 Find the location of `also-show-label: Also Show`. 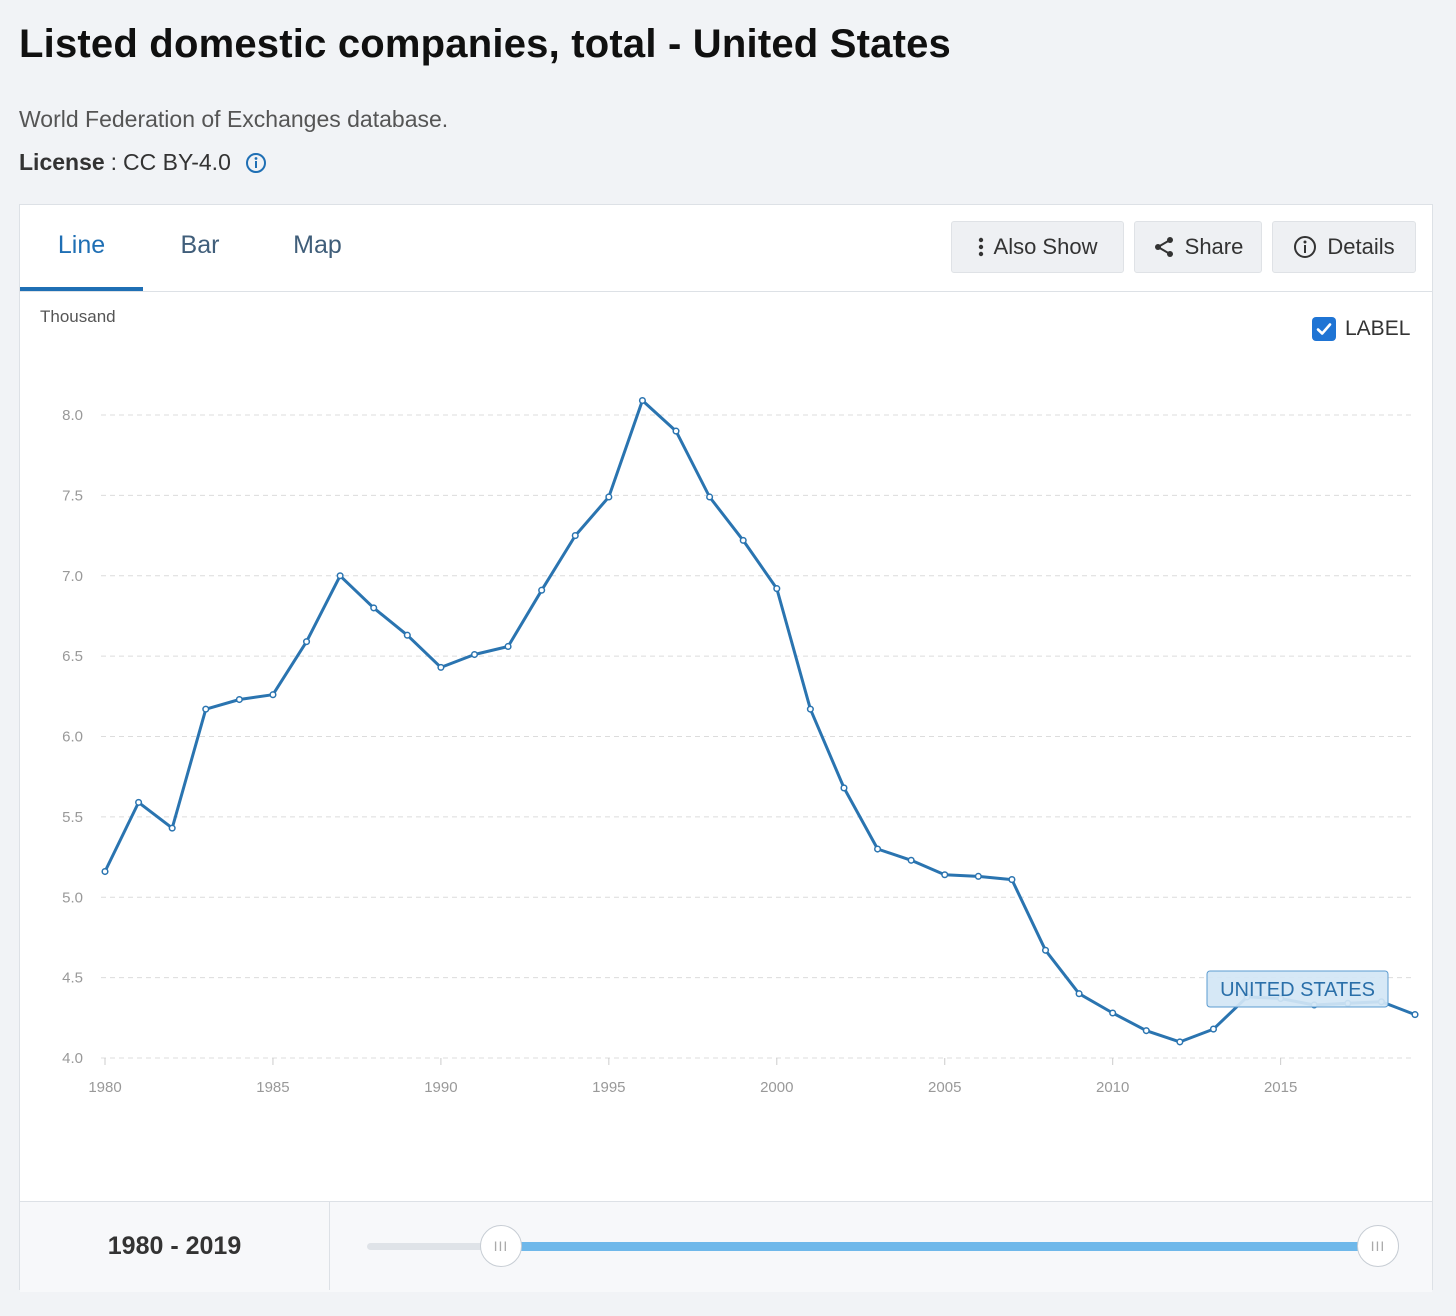

also-show-label: Also Show is located at coordinates (1045, 246).